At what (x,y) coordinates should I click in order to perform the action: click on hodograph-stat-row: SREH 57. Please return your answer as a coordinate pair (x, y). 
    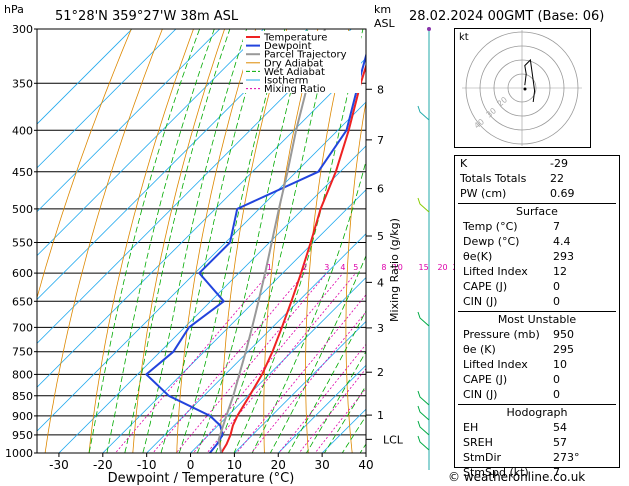
    Looking at the image, I should click on (537, 442).